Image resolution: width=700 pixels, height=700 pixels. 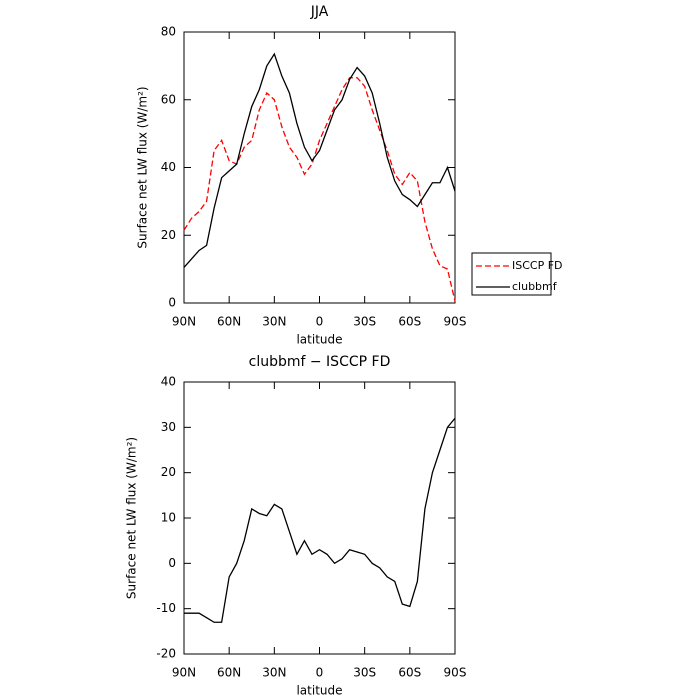 I want to click on legend-label: clubbmf, so click(x=535, y=286).